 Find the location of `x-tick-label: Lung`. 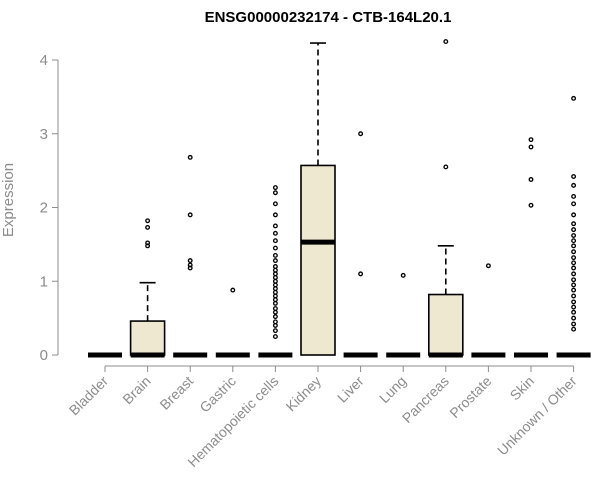

x-tick-label: Lung is located at coordinates (392, 389).